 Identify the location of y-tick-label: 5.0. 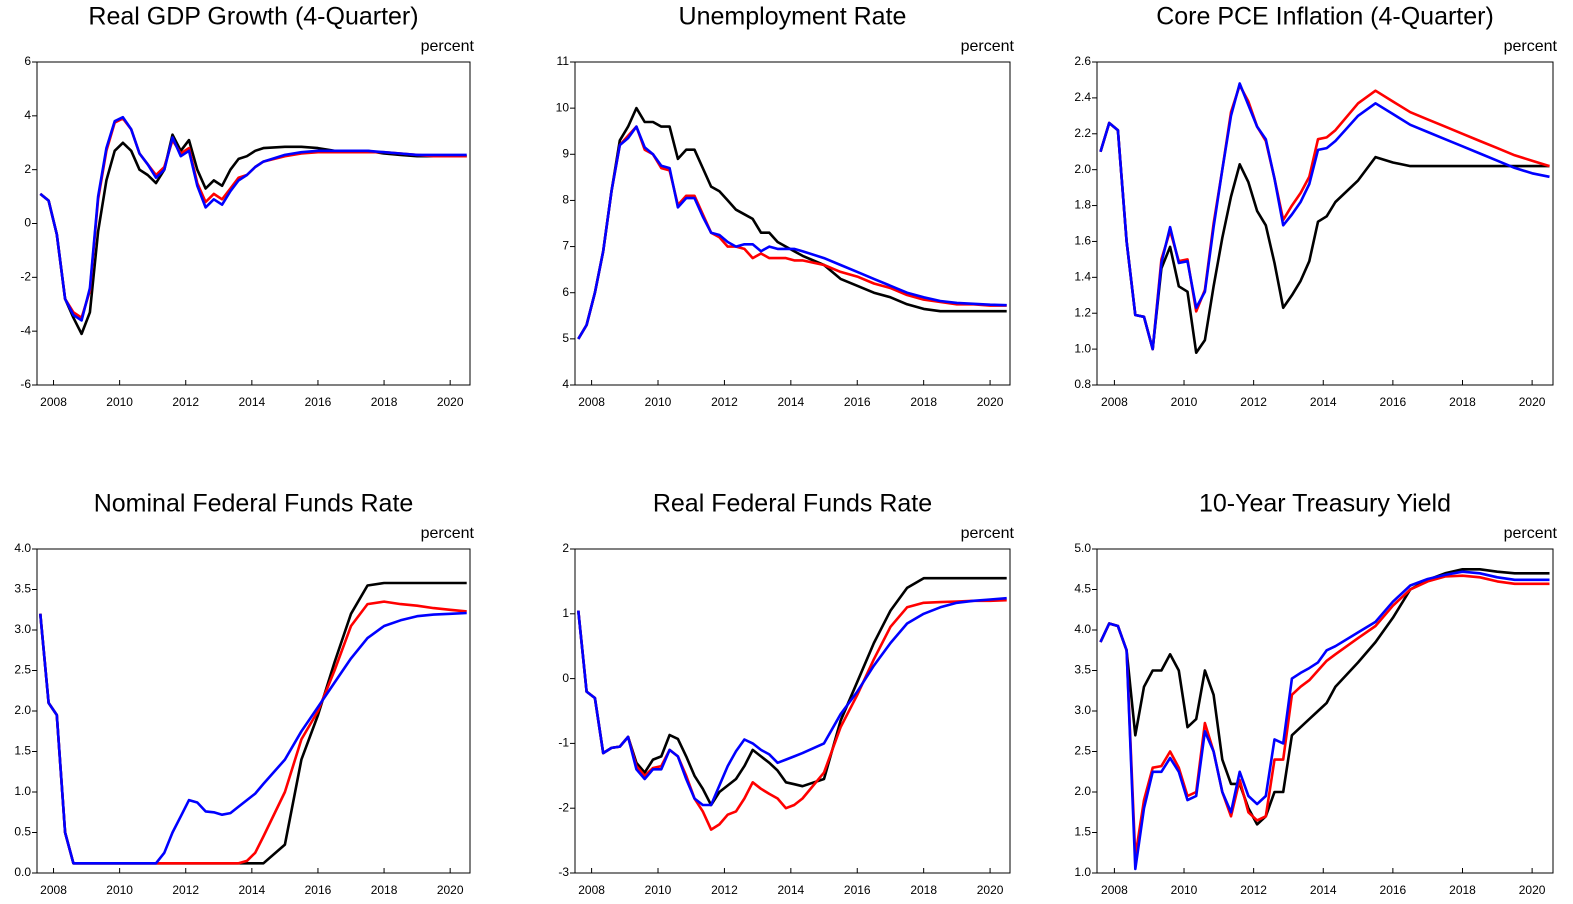
(1082, 548).